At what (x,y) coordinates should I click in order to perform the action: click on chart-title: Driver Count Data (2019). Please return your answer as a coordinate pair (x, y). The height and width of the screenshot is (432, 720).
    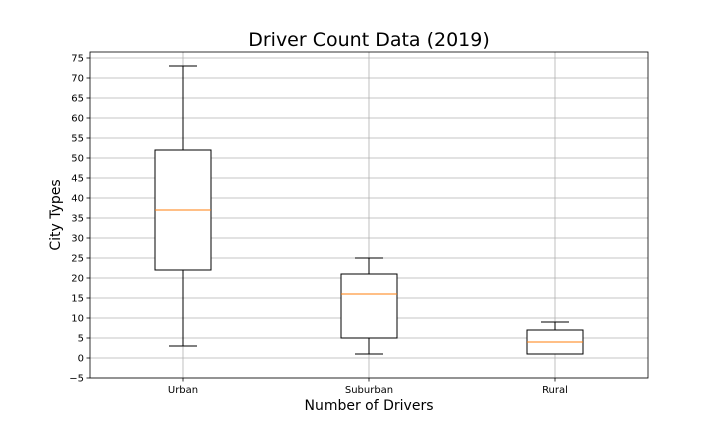
    Looking at the image, I should click on (369, 40).